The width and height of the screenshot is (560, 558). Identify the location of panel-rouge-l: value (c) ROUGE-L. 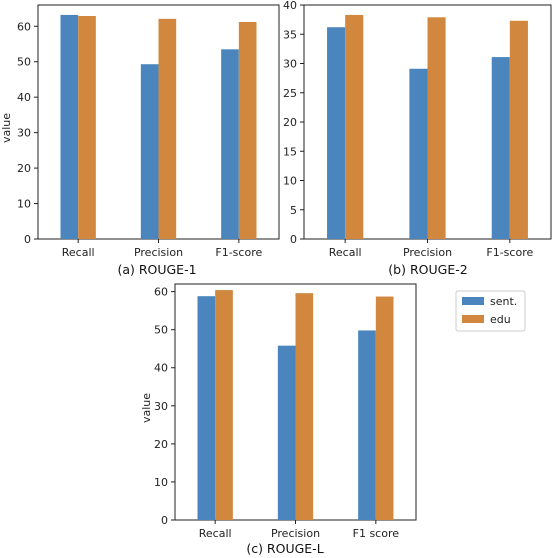
(232, 474).